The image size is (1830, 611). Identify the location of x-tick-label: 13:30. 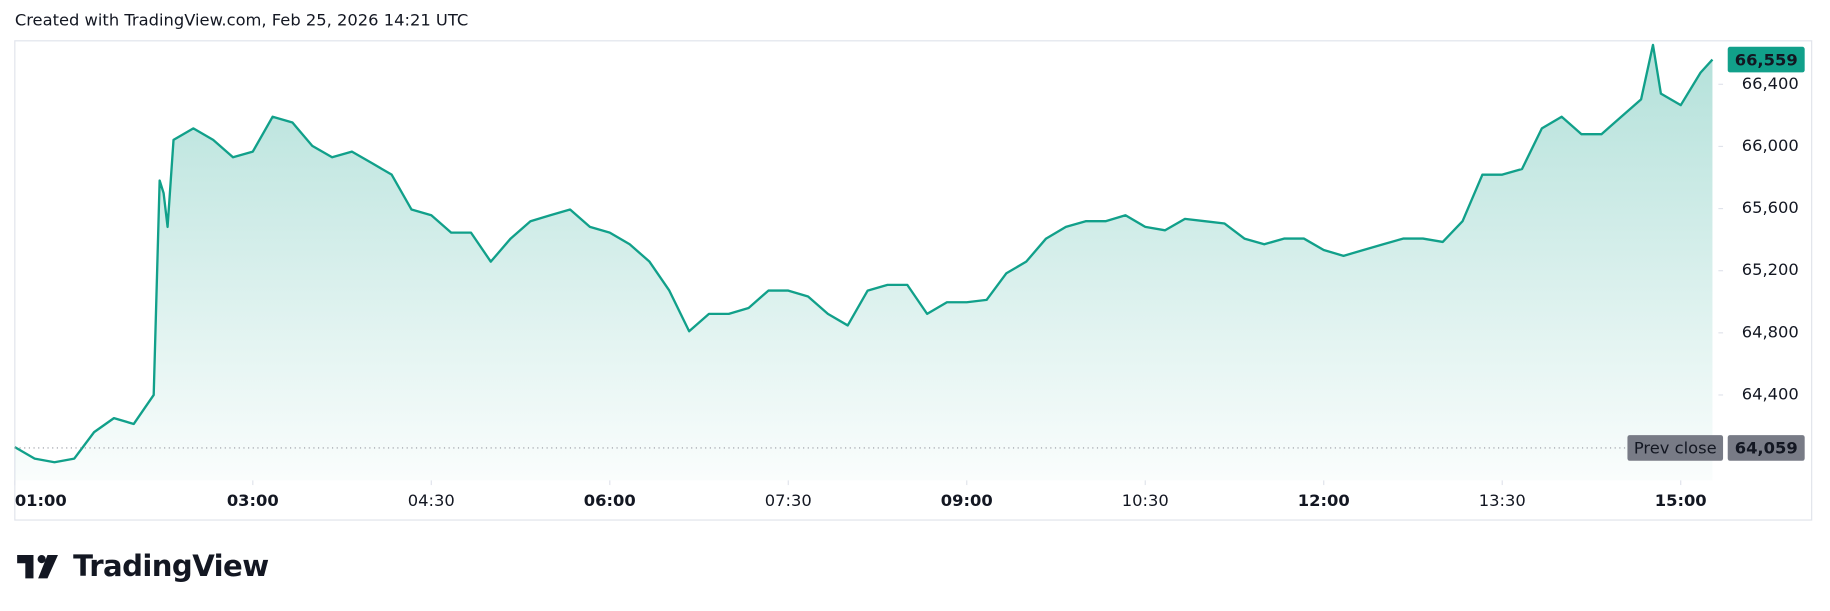
(1502, 500).